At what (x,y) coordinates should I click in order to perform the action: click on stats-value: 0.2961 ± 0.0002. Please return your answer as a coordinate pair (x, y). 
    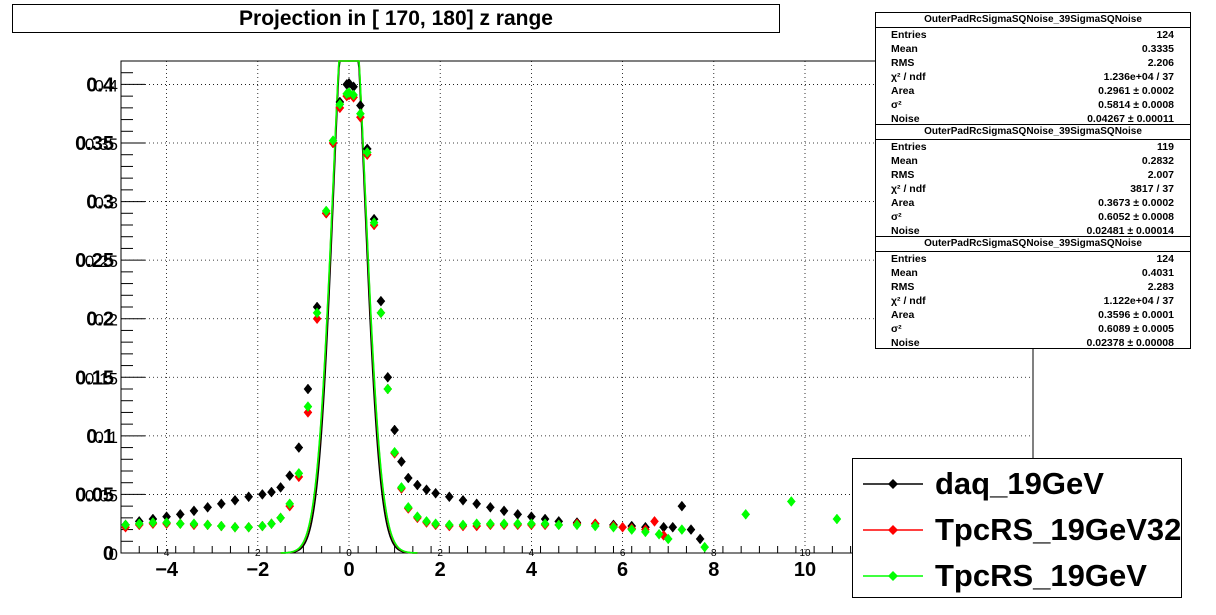
    Looking at the image, I should click on (1136, 91).